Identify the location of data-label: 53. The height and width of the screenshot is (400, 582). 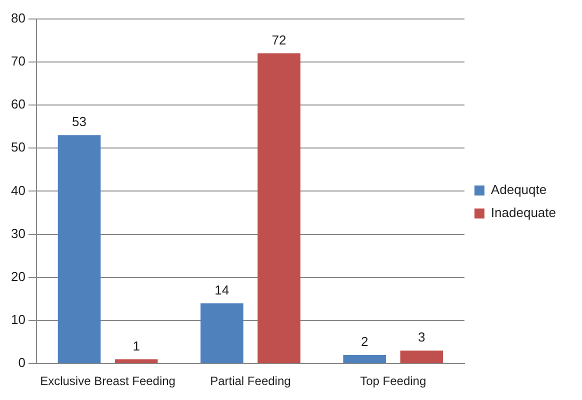
(79, 122).